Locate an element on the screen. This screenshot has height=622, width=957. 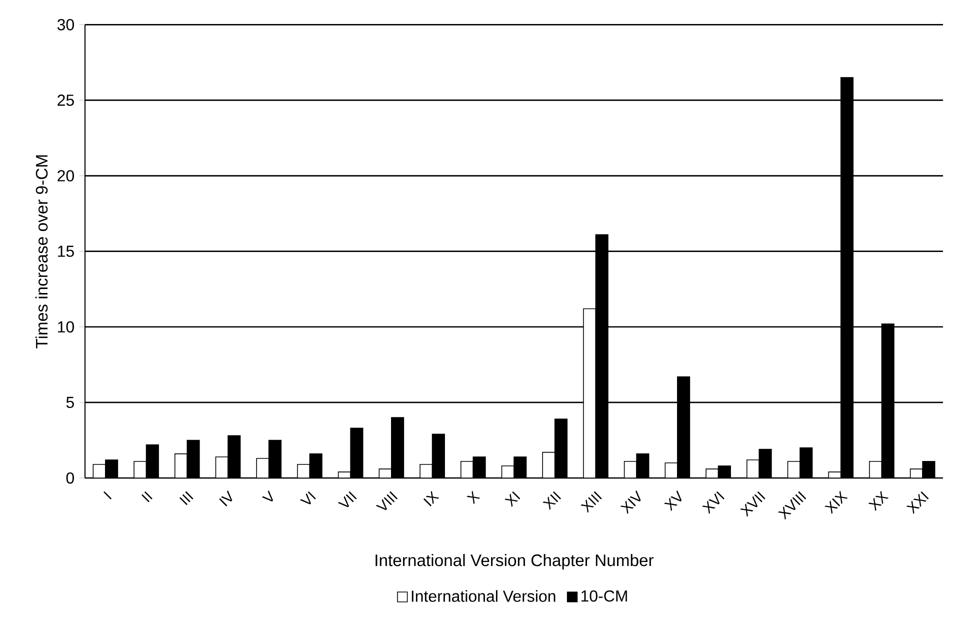
x-tick-label: XV is located at coordinates (673, 501).